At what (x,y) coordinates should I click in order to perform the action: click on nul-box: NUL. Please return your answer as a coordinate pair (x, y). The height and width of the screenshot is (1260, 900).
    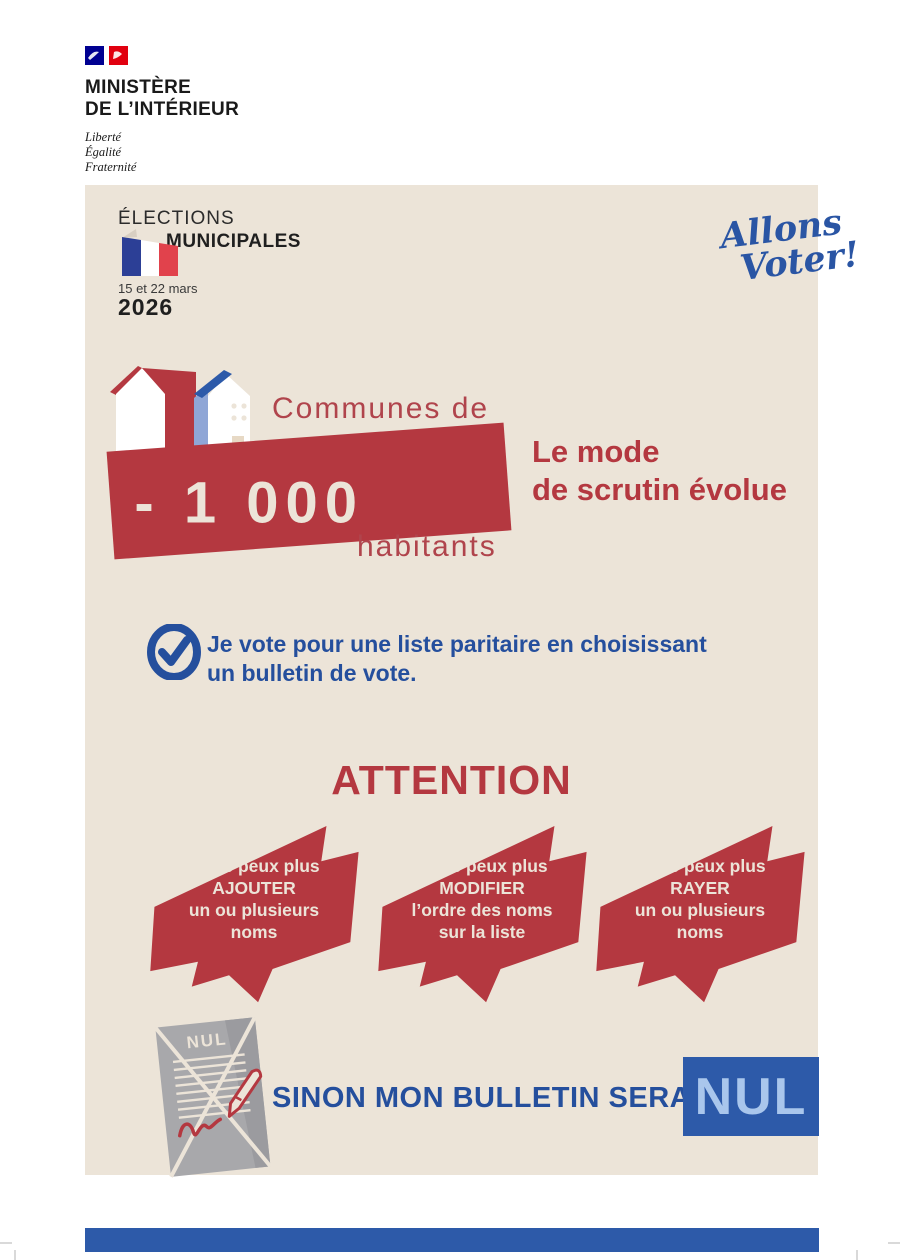
    Looking at the image, I should click on (751, 1096).